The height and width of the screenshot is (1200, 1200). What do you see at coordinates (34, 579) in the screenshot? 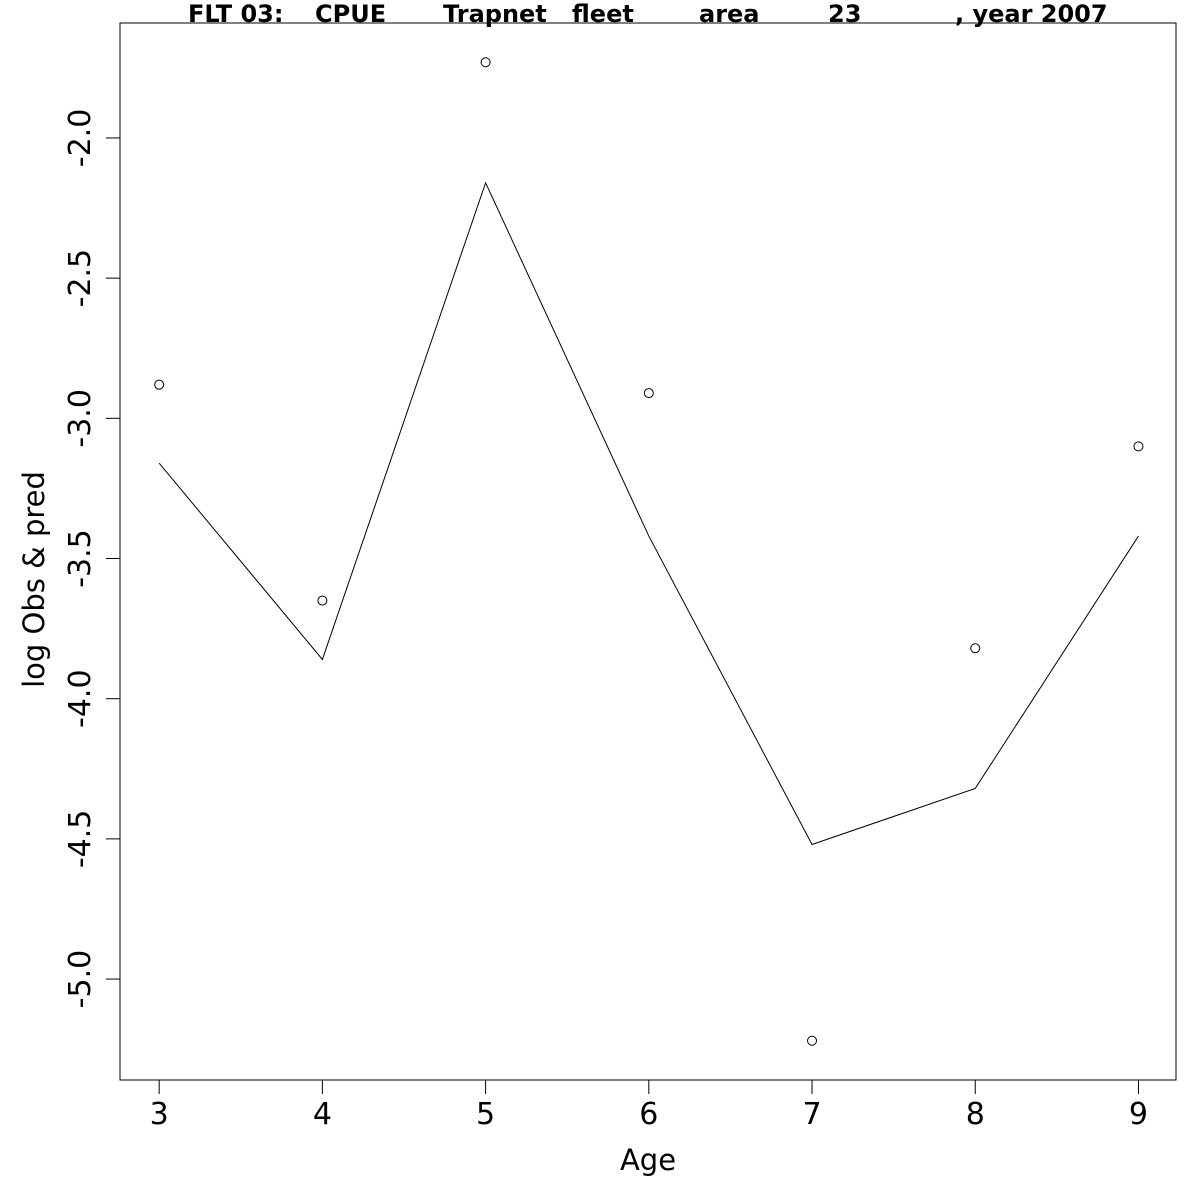
I see `y-axis-title: log Obs & pred` at bounding box center [34, 579].